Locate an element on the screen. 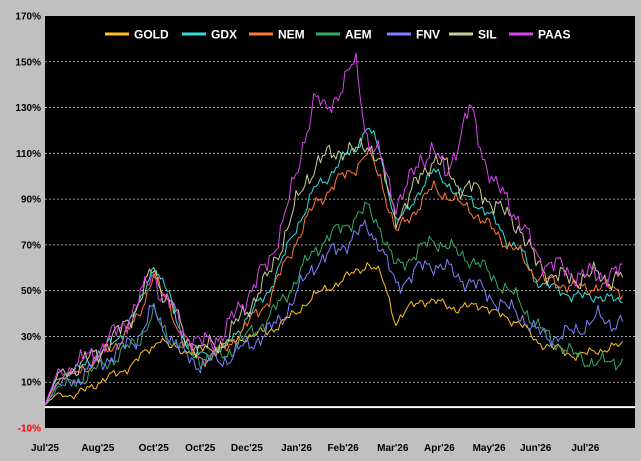 The image size is (641, 461). x-tick-label: Dec'25 is located at coordinates (247, 448).